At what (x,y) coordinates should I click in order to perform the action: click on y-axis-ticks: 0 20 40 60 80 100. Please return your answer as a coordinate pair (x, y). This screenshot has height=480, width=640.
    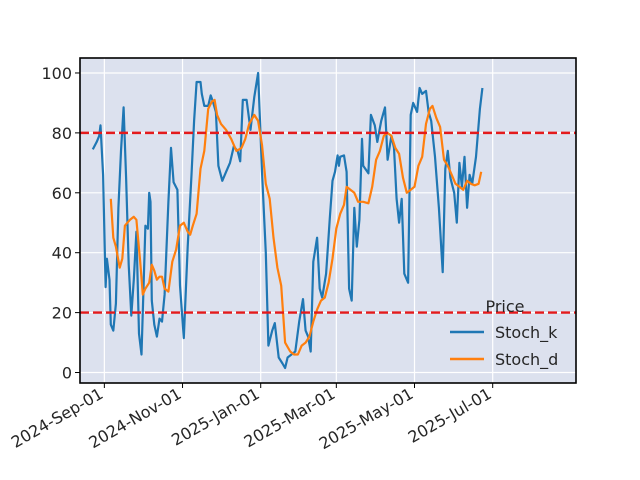
    Looking at the image, I should click on (60, 223).